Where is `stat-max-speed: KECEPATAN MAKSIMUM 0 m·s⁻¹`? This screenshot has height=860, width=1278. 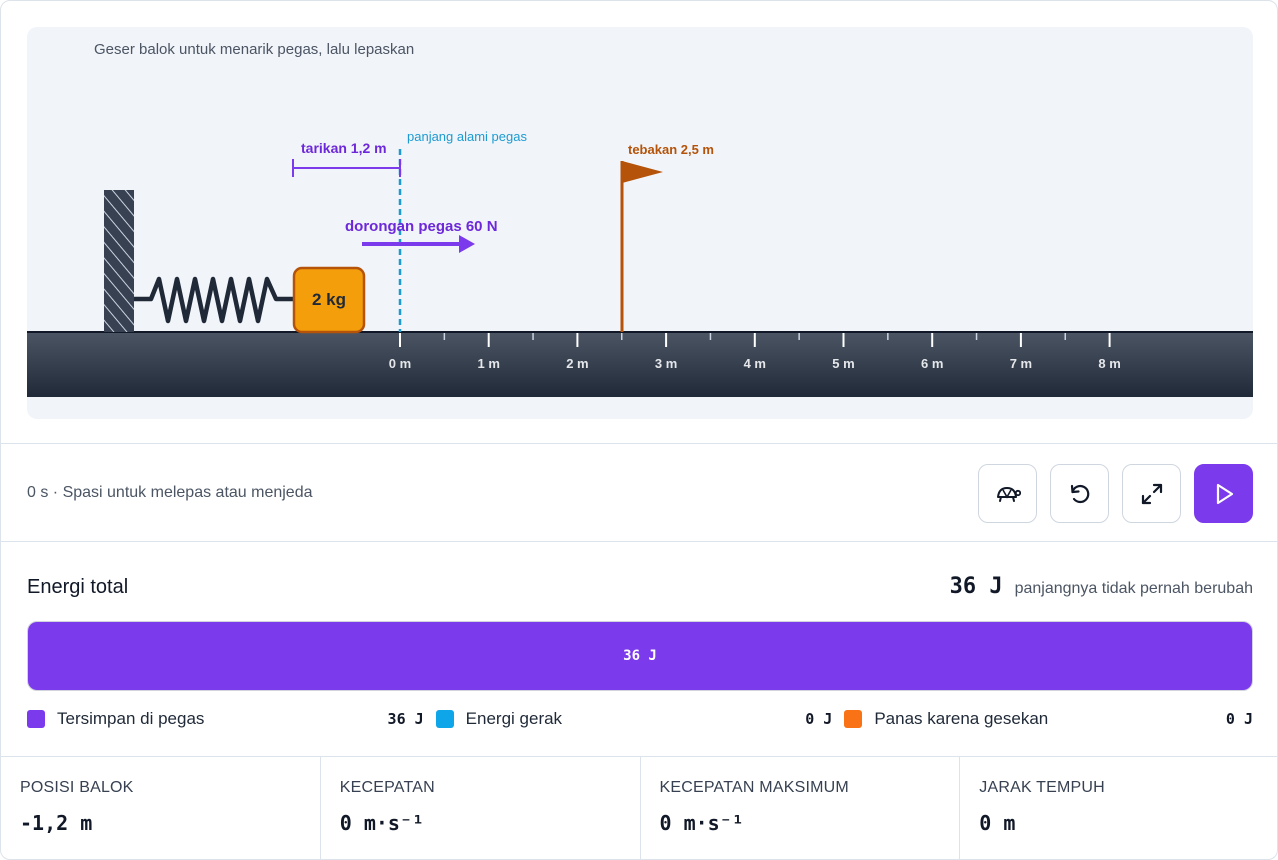 stat-max-speed: KECEPATAN MAKSIMUM 0 m·s⁻¹ is located at coordinates (801, 808).